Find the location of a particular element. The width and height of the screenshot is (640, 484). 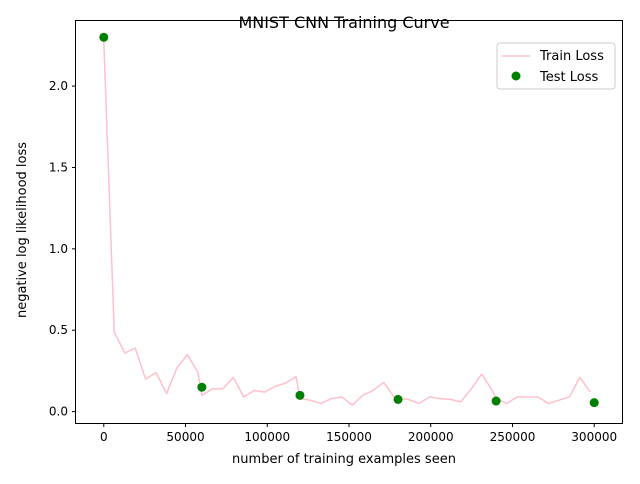

legend-box is located at coordinates (556, 66).